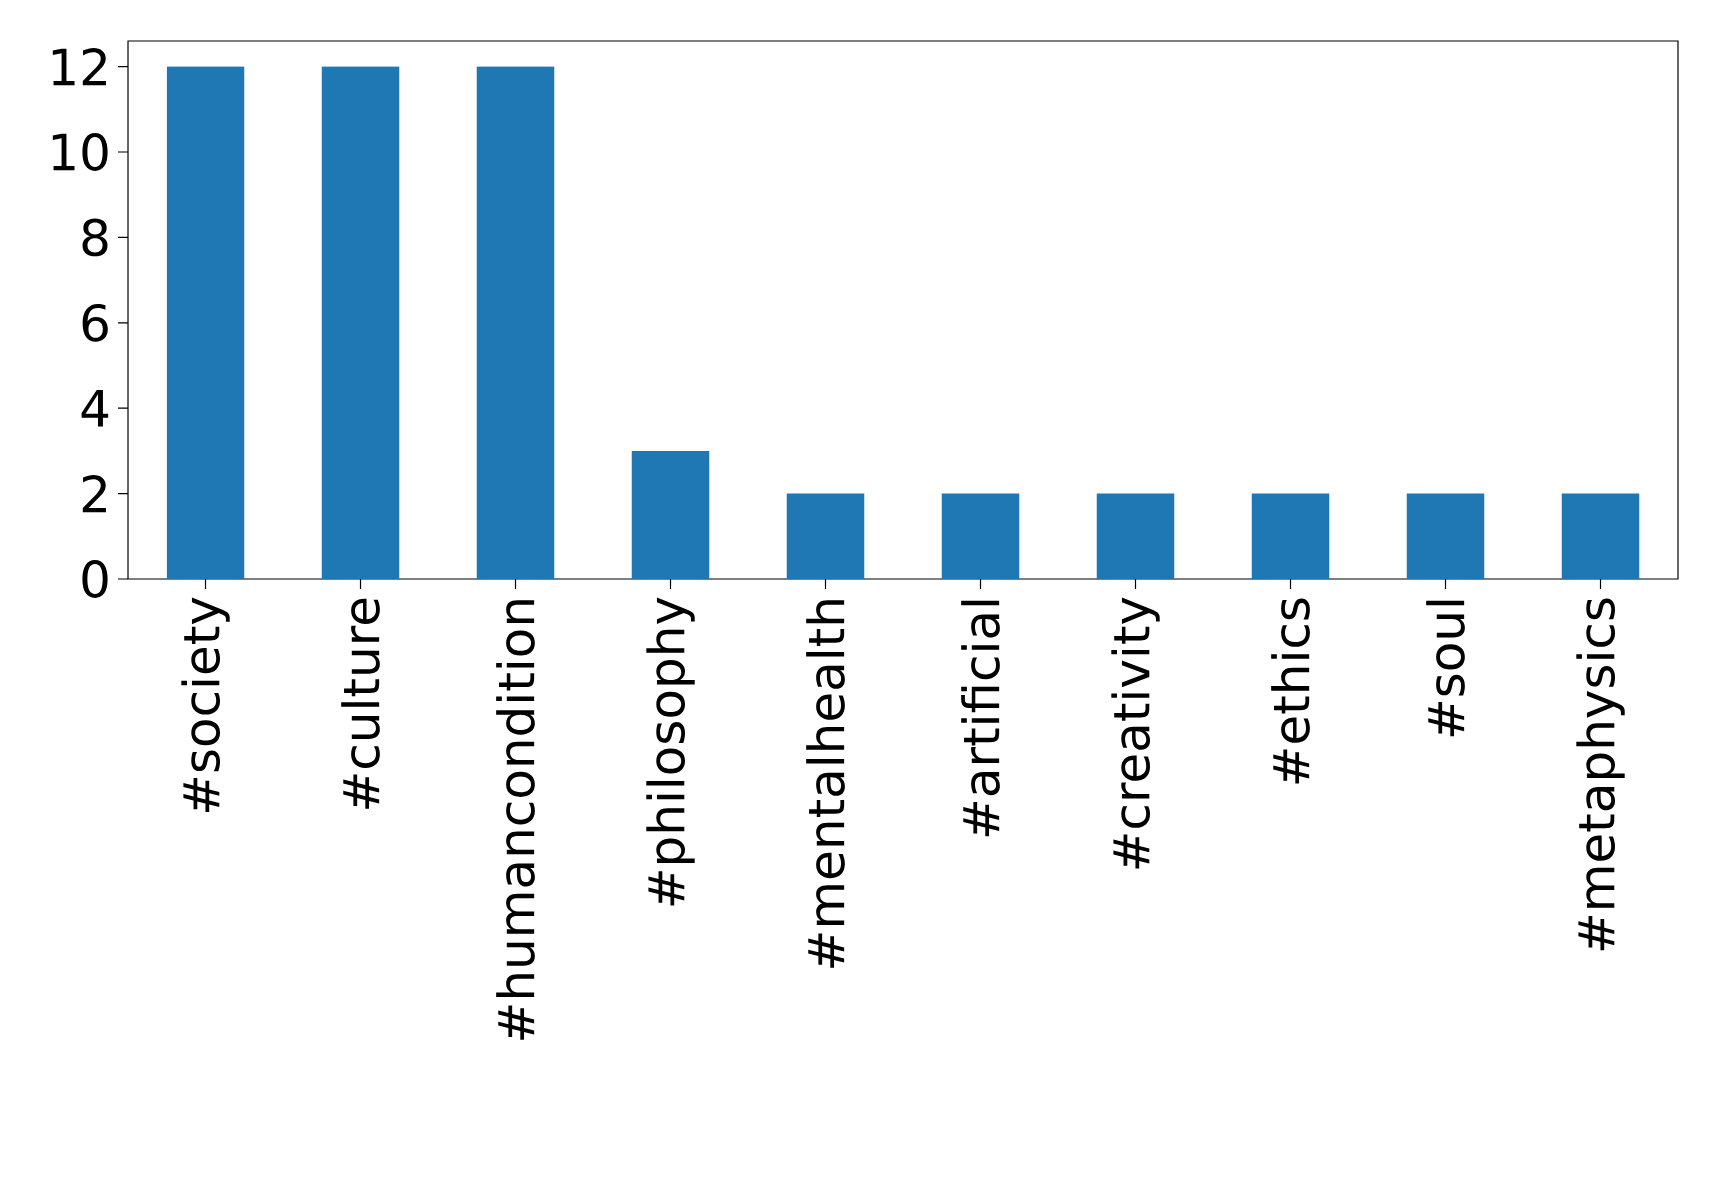  Describe the element at coordinates (980, 718) in the screenshot. I see `x-tick-label: #artificial` at that location.